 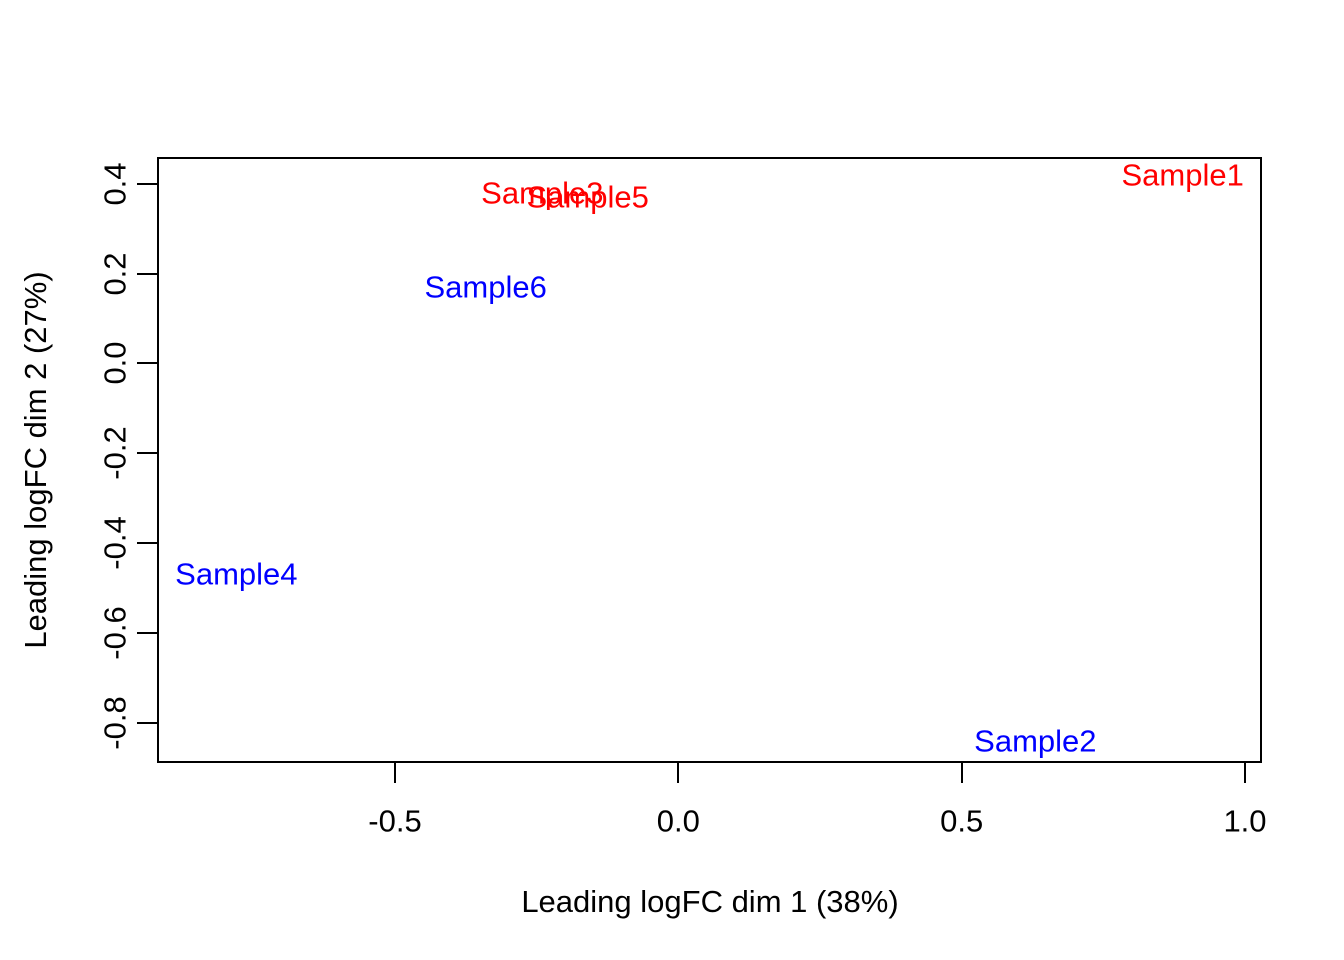 I want to click on y-axis-tick-label: 0.2, so click(x=115, y=274).